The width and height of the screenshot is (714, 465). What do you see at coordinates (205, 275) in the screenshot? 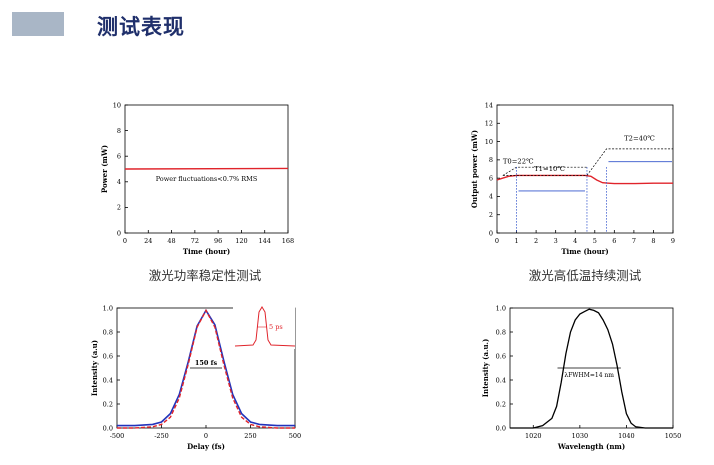
I see `caption-power-stability: 激光功率稳定性测试` at bounding box center [205, 275].